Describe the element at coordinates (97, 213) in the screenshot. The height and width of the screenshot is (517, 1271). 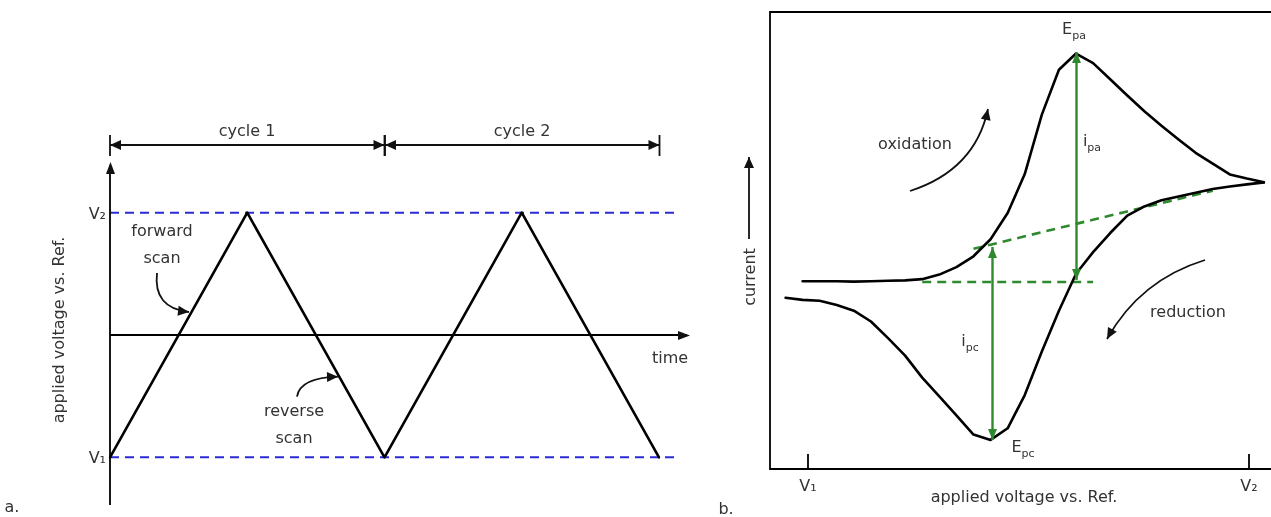
I see `ref-line-label: V₂` at that location.